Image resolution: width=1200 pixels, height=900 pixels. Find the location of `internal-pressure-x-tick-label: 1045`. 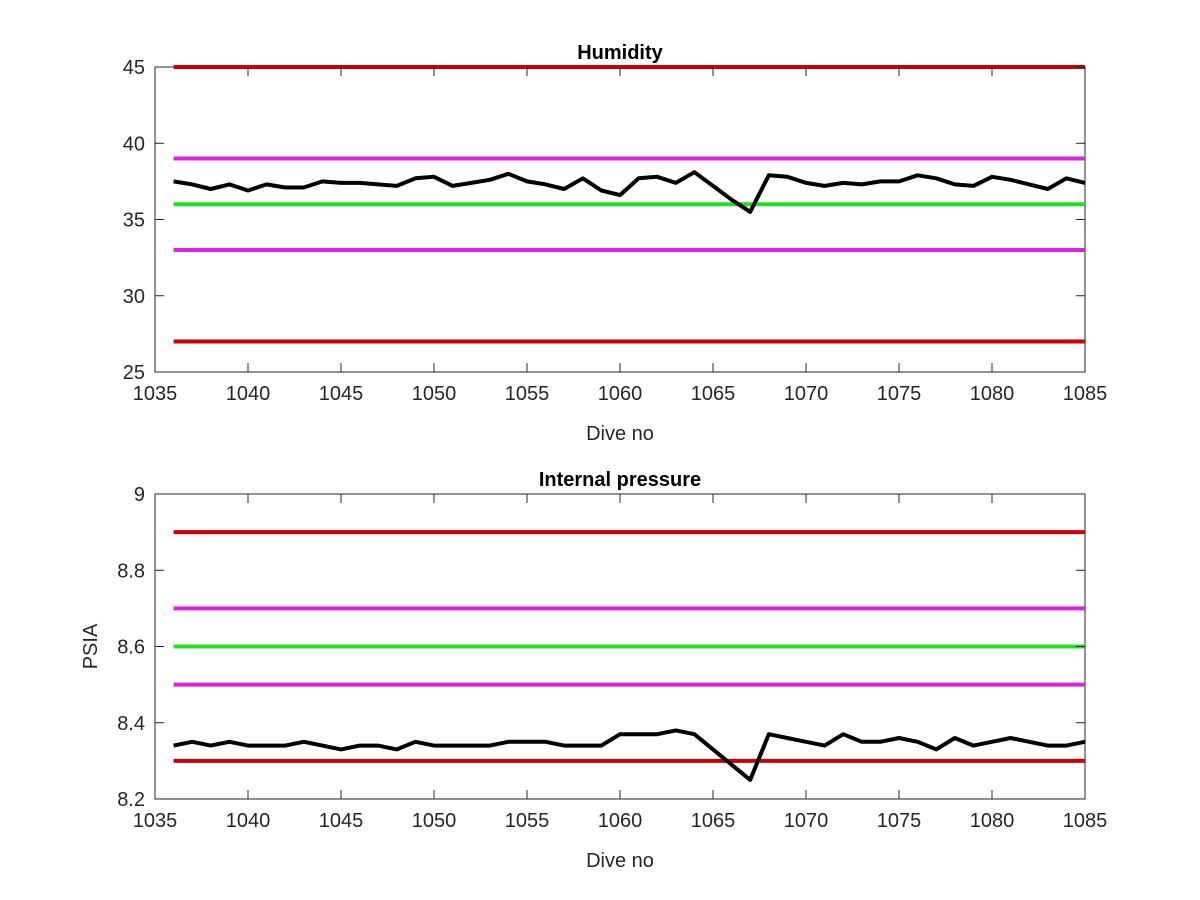

internal-pressure-x-tick-label: 1045 is located at coordinates (341, 821).